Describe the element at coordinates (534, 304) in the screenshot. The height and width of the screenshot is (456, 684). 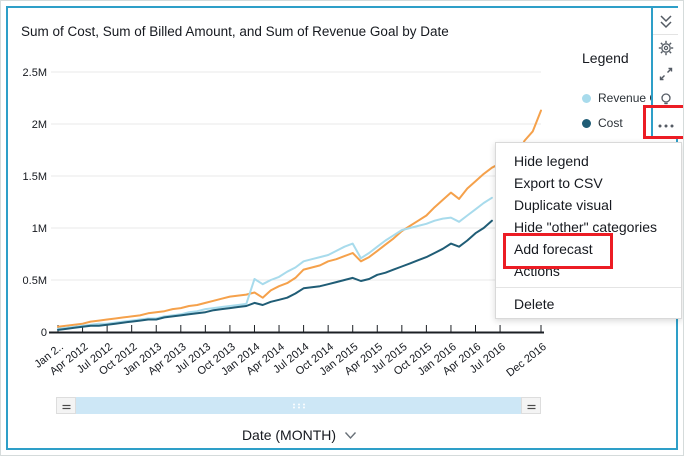
I see `menu-item-delete: Delete` at that location.